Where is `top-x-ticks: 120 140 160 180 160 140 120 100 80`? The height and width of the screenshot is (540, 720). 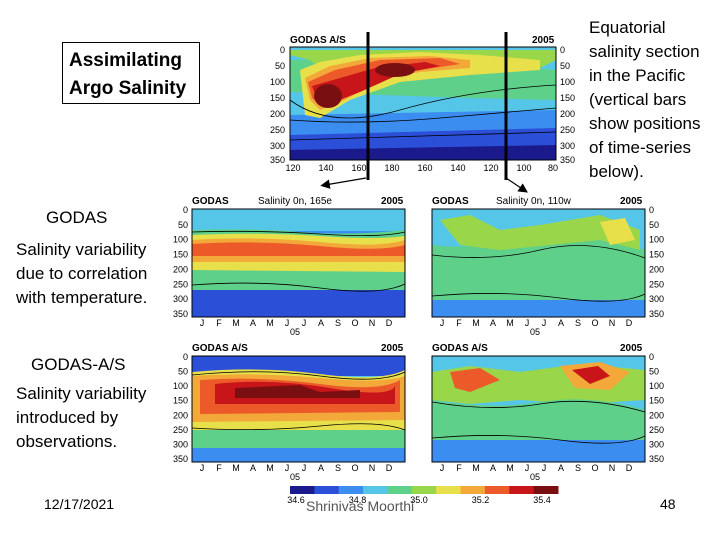 top-x-ticks: 120 140 160 180 160 140 120 100 80 is located at coordinates (421, 168).